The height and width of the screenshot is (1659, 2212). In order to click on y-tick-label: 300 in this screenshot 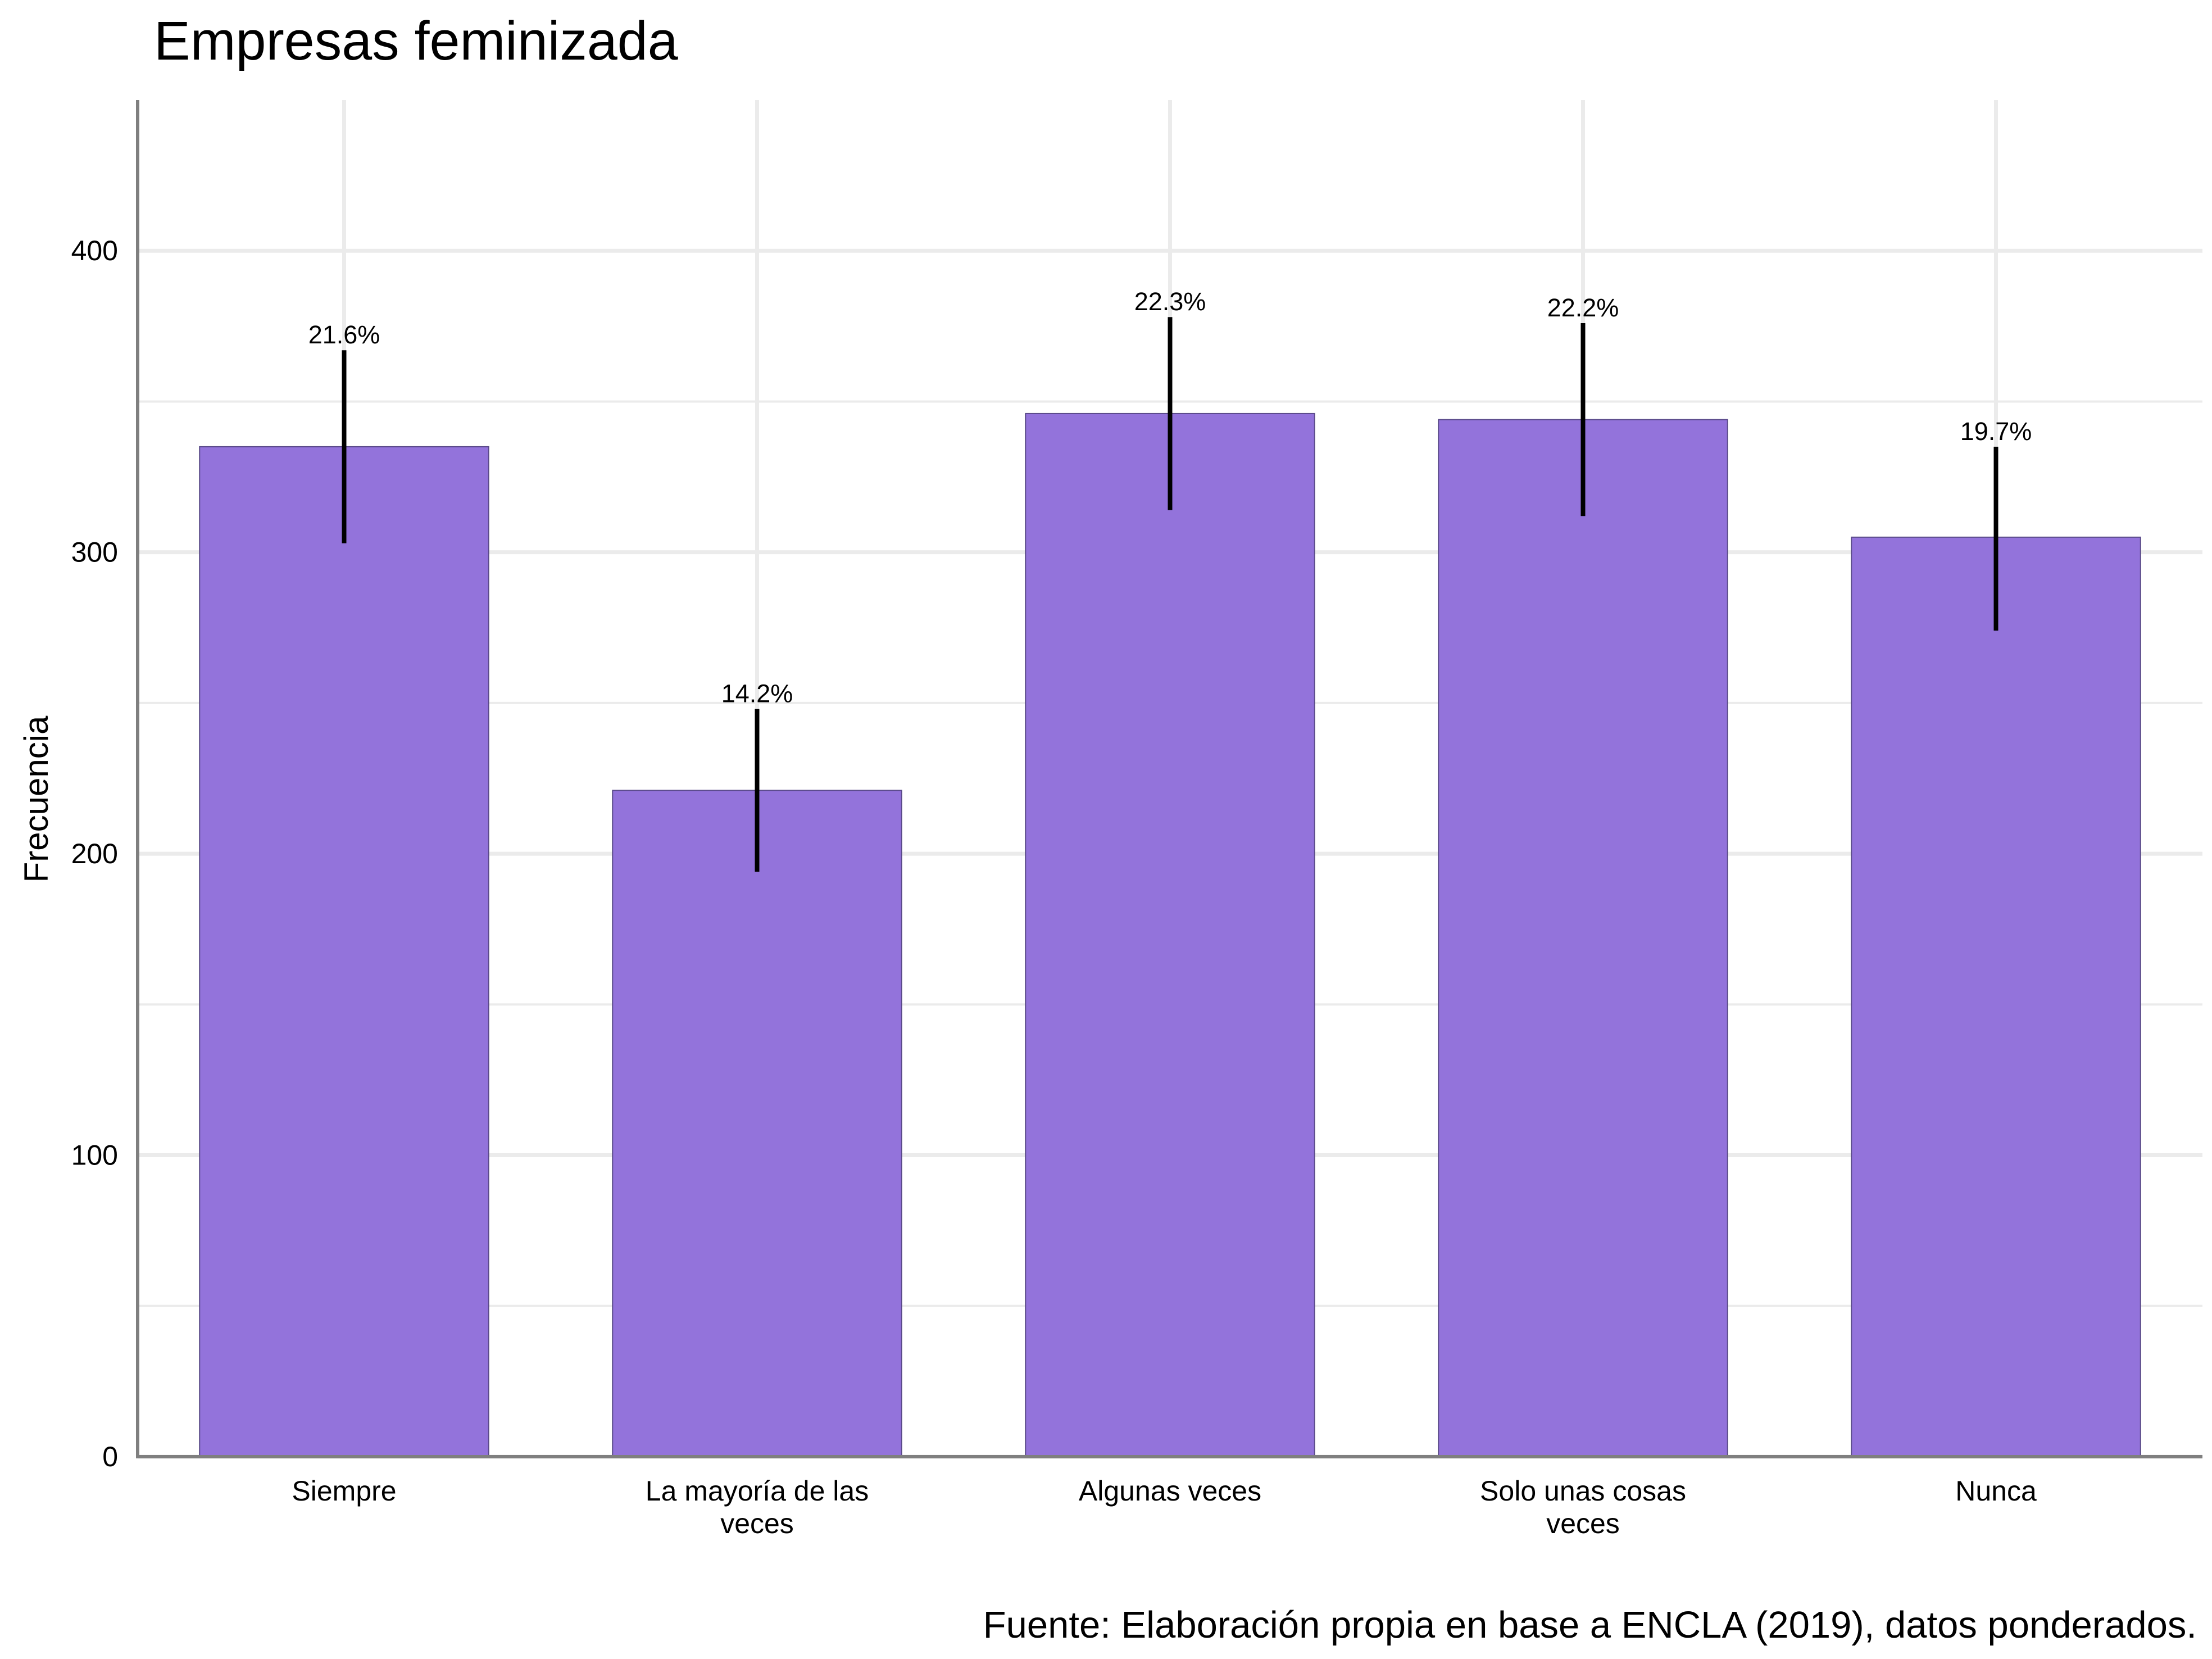, I will do `click(94, 552)`.